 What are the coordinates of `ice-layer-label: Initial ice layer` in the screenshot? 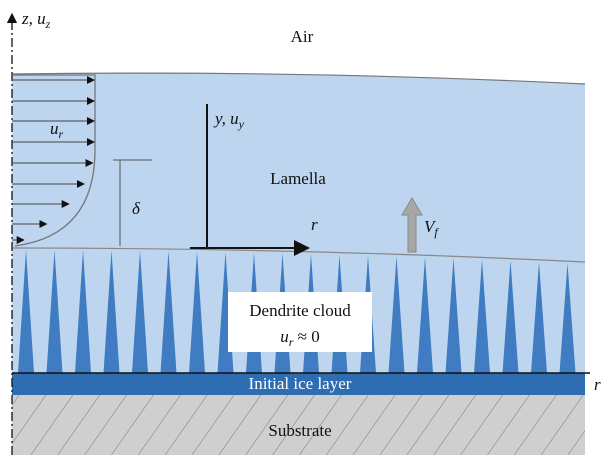 It's located at (300, 383).